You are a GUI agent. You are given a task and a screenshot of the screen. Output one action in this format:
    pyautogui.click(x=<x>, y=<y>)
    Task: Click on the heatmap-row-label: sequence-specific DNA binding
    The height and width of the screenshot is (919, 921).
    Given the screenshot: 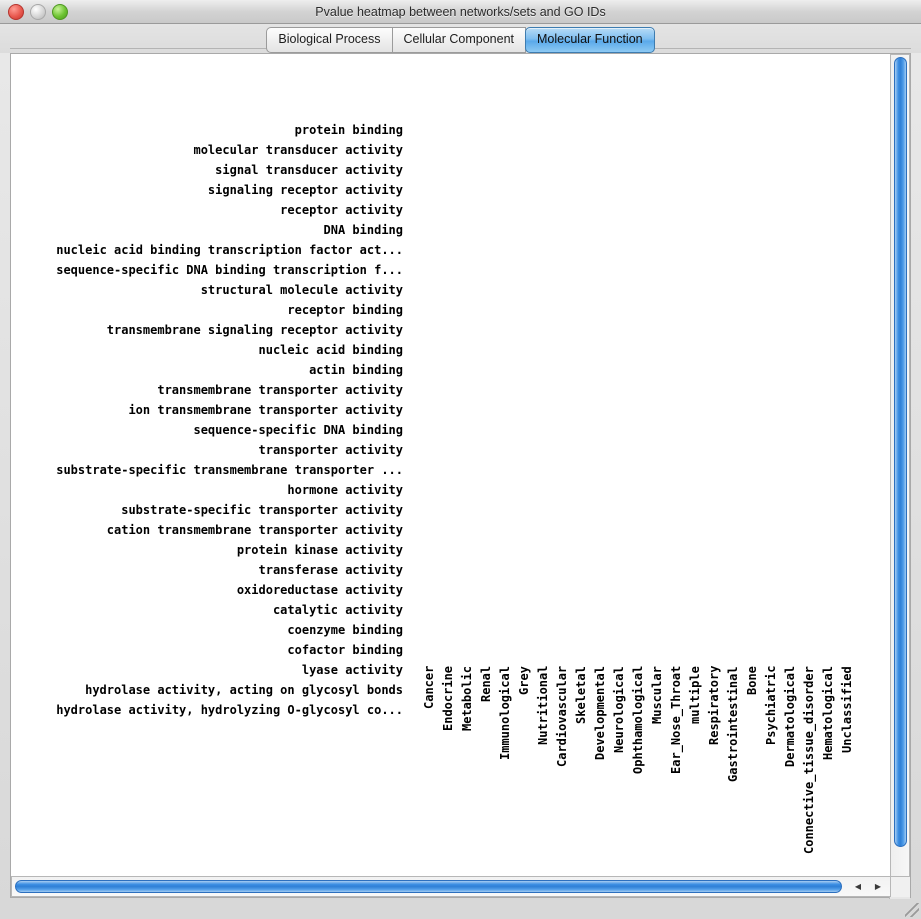 What is the action you would take?
    pyautogui.click(x=298, y=430)
    